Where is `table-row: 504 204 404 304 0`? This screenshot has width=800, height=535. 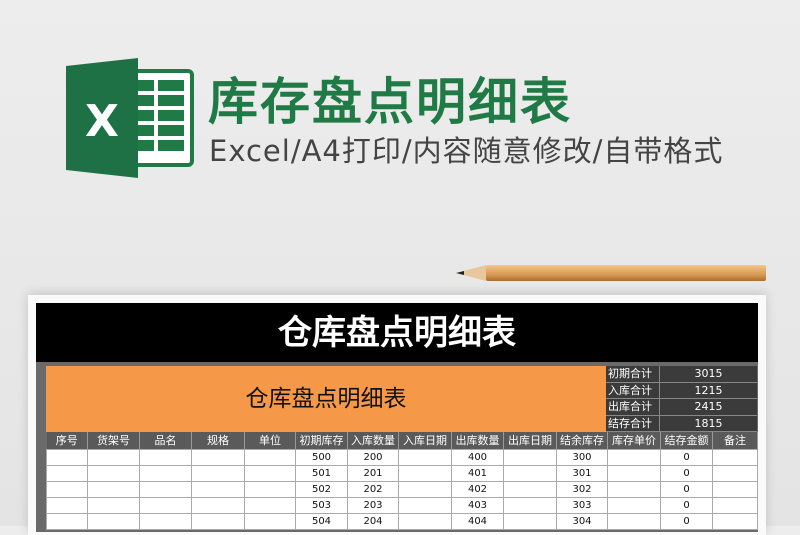 table-row: 504 204 404 304 0 is located at coordinates (402, 521).